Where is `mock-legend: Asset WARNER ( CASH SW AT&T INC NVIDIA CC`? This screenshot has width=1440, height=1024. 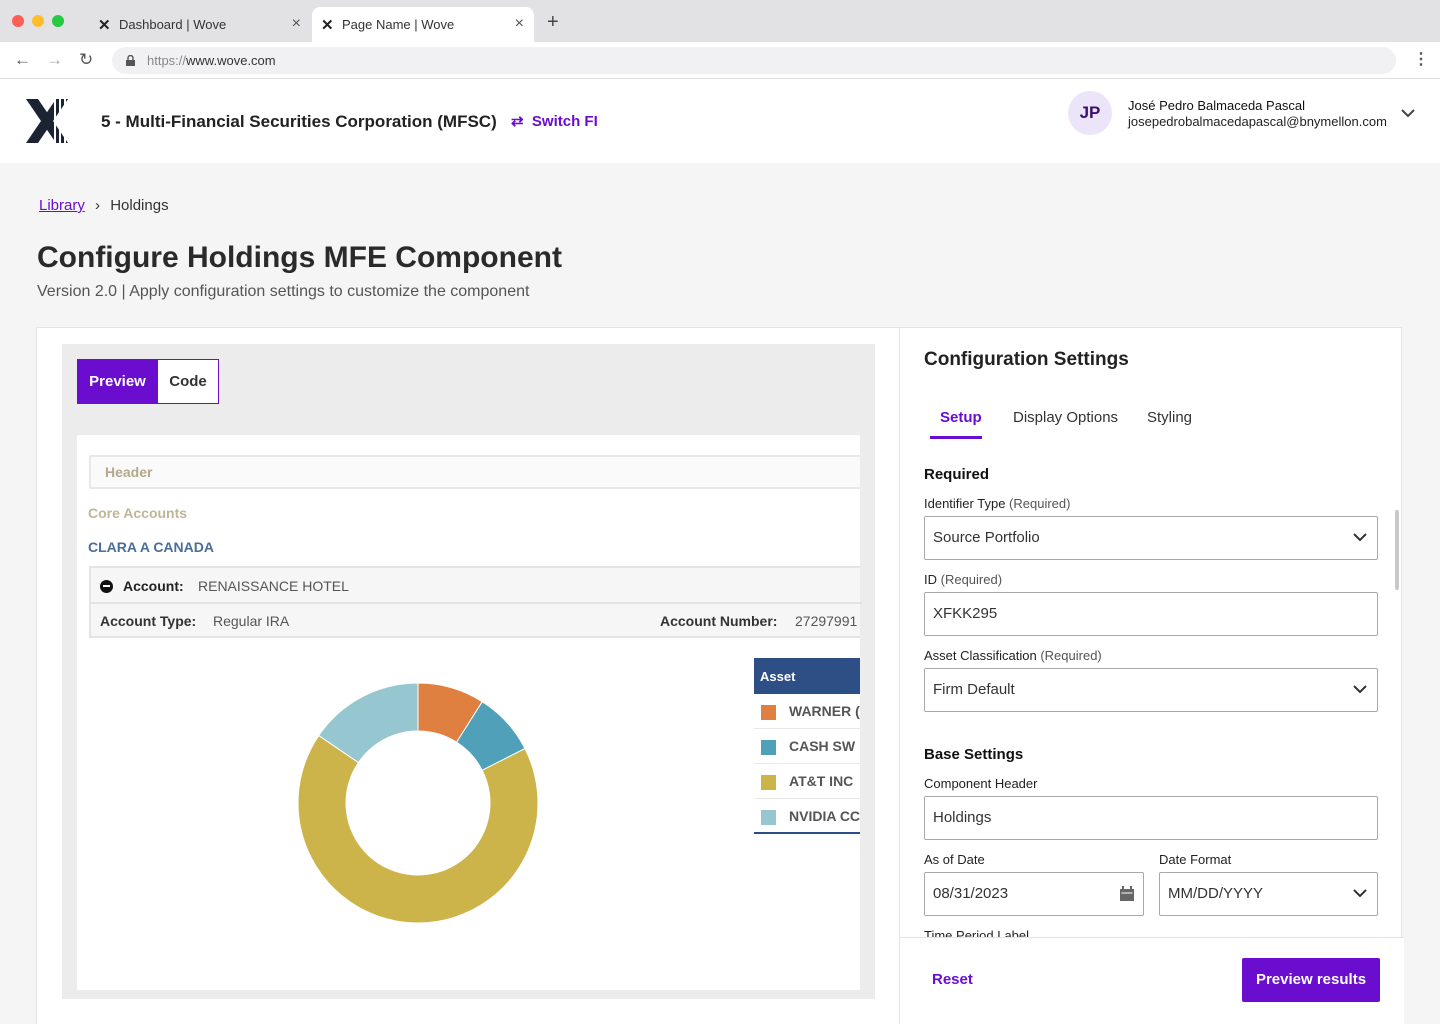 mock-legend: Asset WARNER ( CASH SW AT&T INC NVIDIA CC is located at coordinates (807, 746).